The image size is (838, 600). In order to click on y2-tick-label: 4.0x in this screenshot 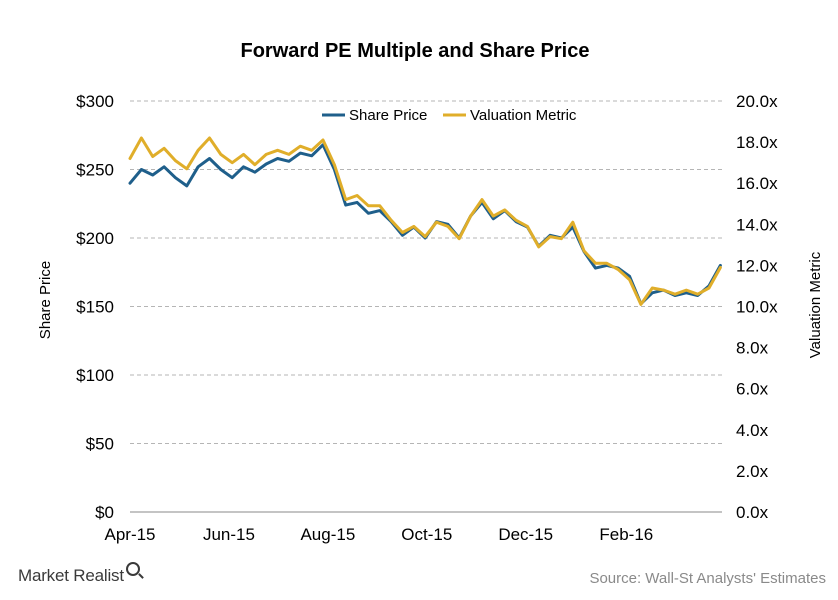, I will do `click(752, 430)`.